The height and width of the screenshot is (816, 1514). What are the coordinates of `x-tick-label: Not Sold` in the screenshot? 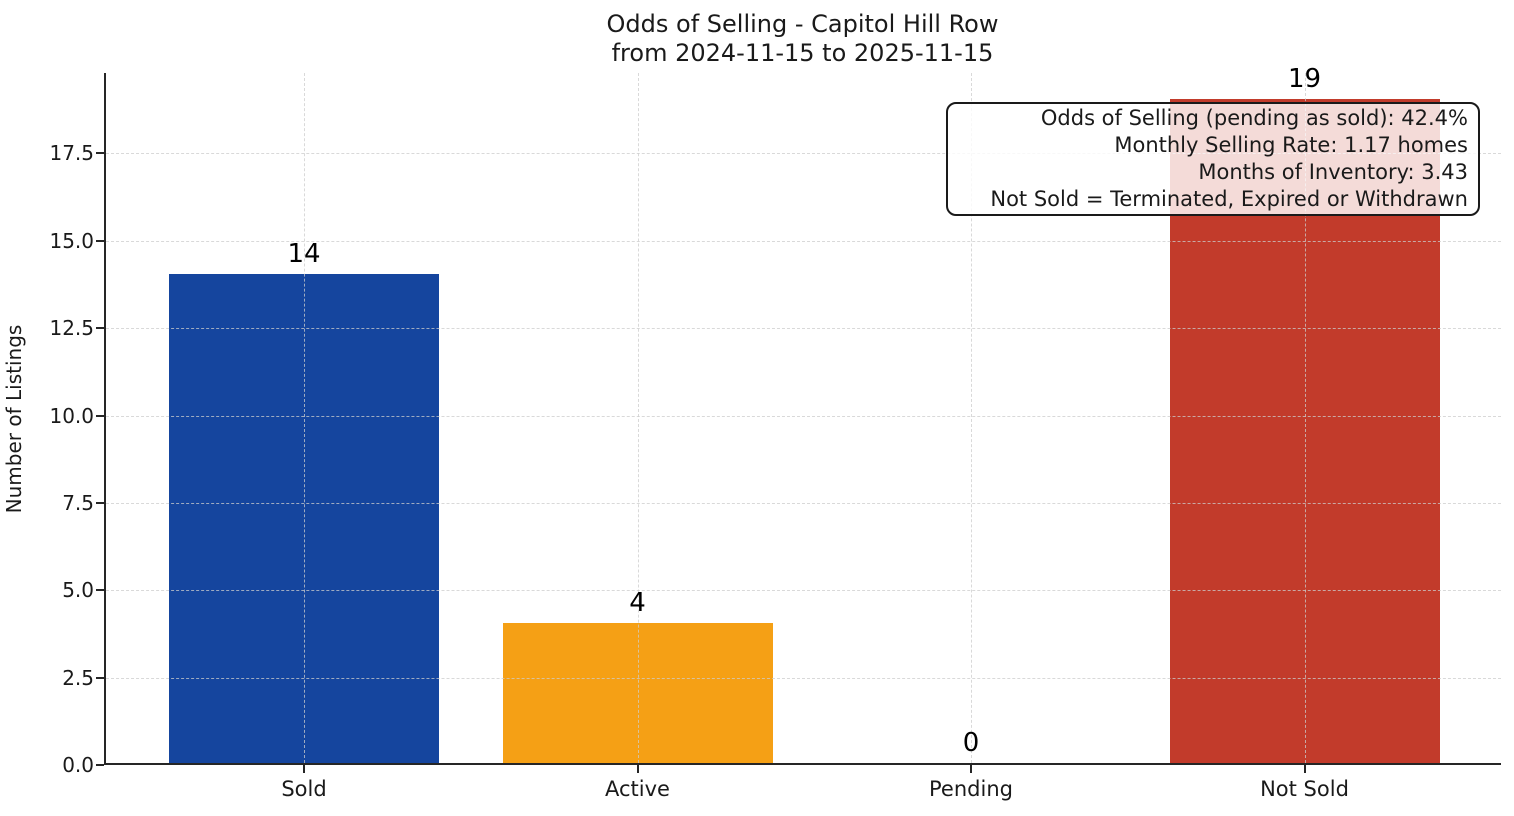 It's located at (1304, 789).